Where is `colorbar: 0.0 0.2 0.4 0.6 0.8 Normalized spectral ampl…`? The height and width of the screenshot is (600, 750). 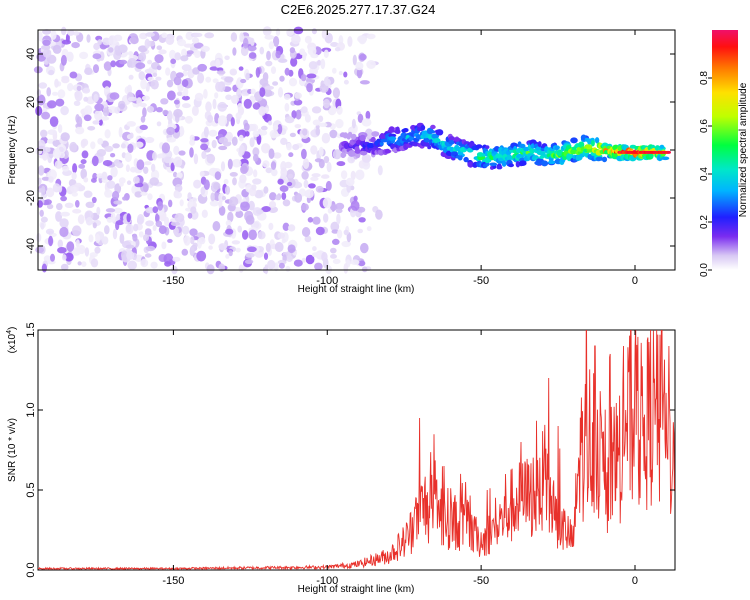
colorbar: 0.0 0.2 0.4 0.6 0.8 Normalized spectral ampl… is located at coordinates (724, 153).